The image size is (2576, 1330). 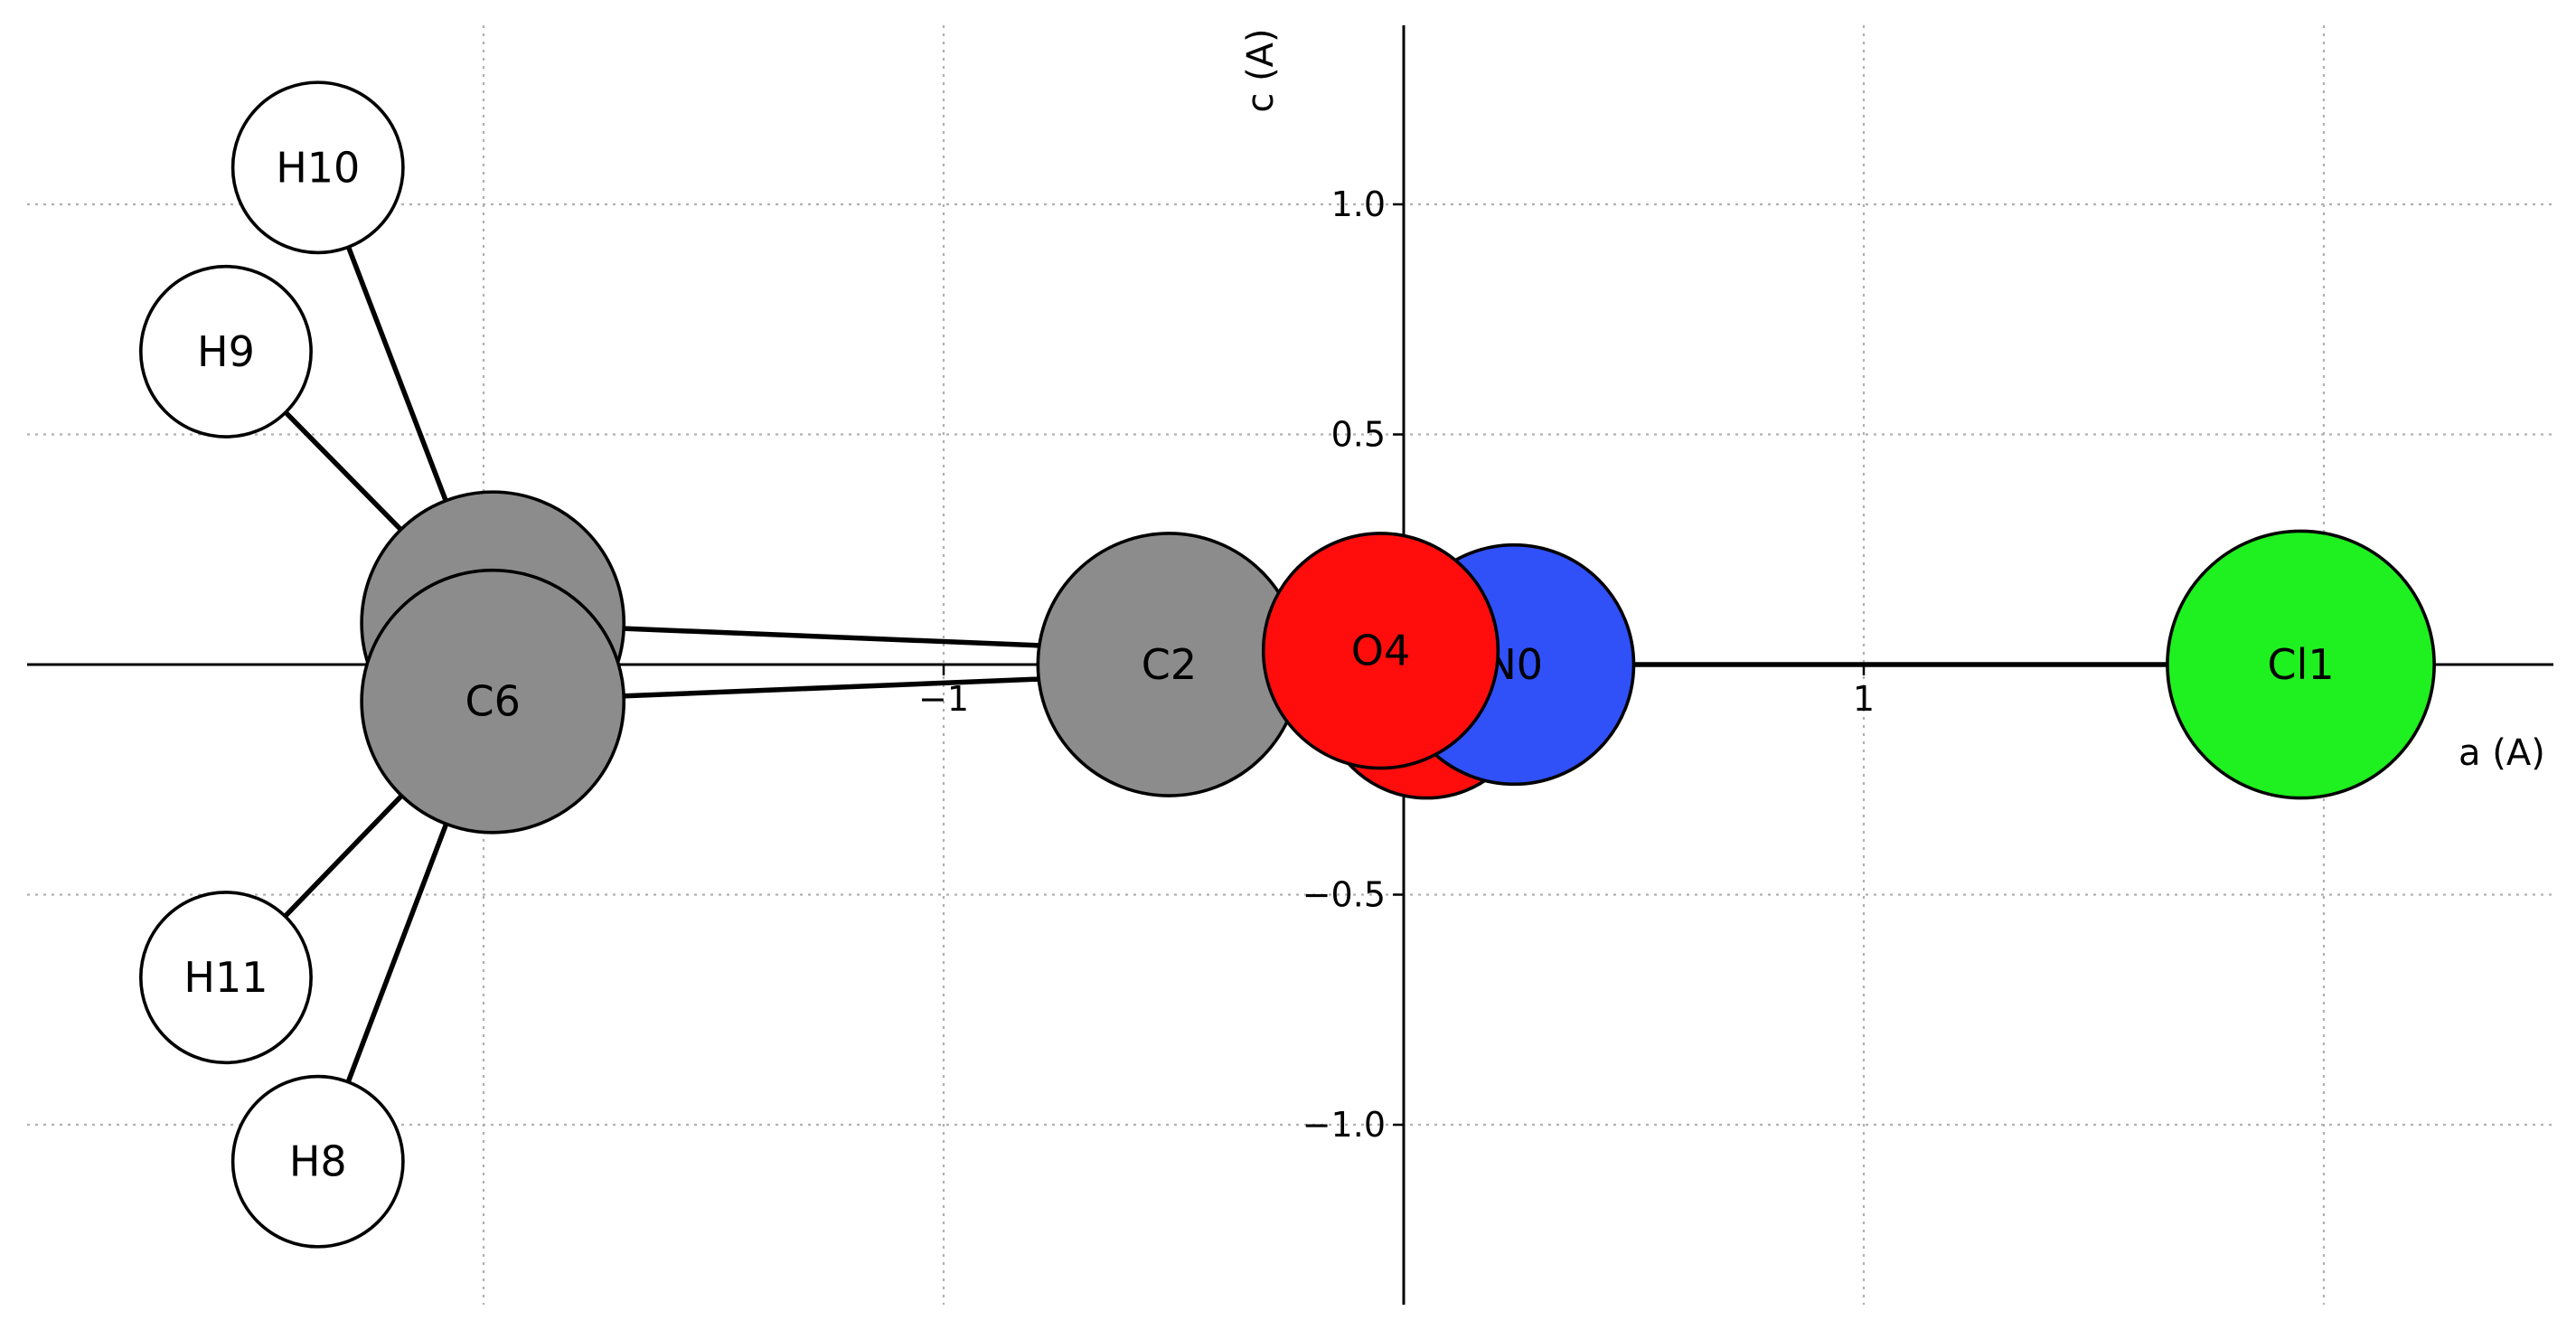 I want to click on y-tick-label: 0.5, so click(x=1359, y=435).